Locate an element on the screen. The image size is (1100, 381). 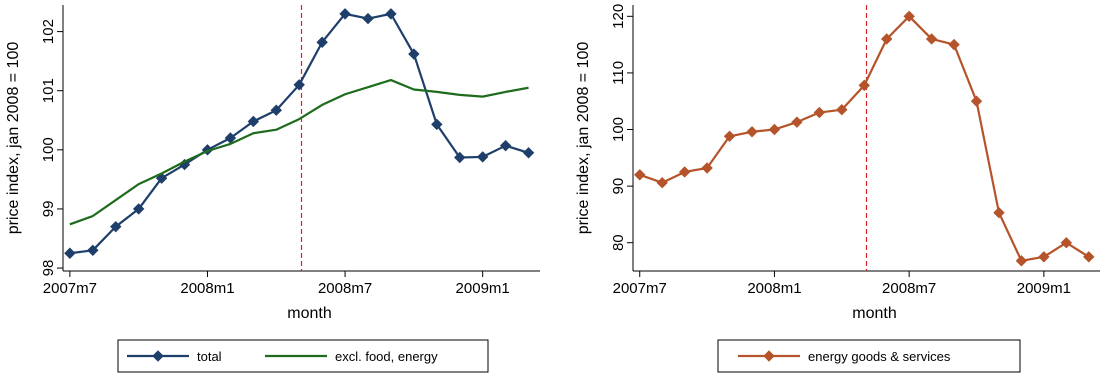
legend-label: excl. food, energy is located at coordinates (386, 356).